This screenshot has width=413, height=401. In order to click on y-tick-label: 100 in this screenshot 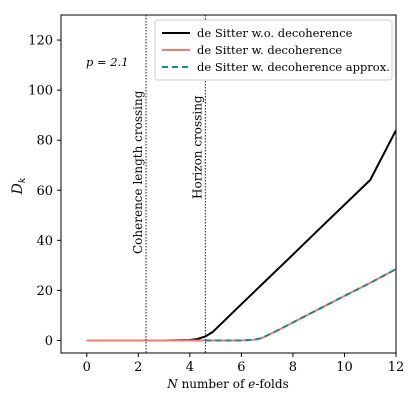, I will do `click(40, 91)`.